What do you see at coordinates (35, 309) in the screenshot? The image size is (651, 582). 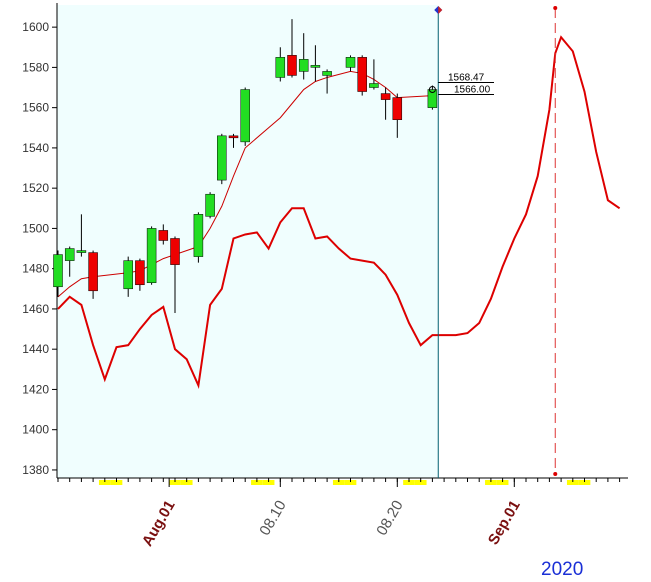 I see `y-tick-label: 1460` at bounding box center [35, 309].